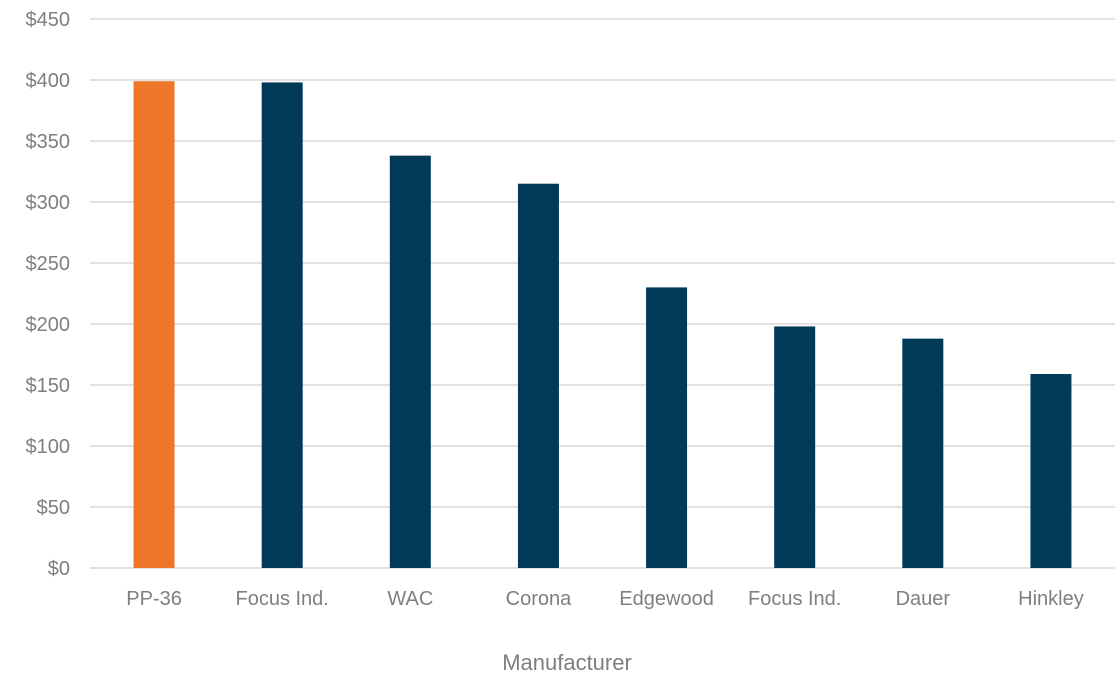 Image resolution: width=1115 pixels, height=677 pixels. Describe the element at coordinates (539, 599) in the screenshot. I see `x-tick-label: Corona` at that location.